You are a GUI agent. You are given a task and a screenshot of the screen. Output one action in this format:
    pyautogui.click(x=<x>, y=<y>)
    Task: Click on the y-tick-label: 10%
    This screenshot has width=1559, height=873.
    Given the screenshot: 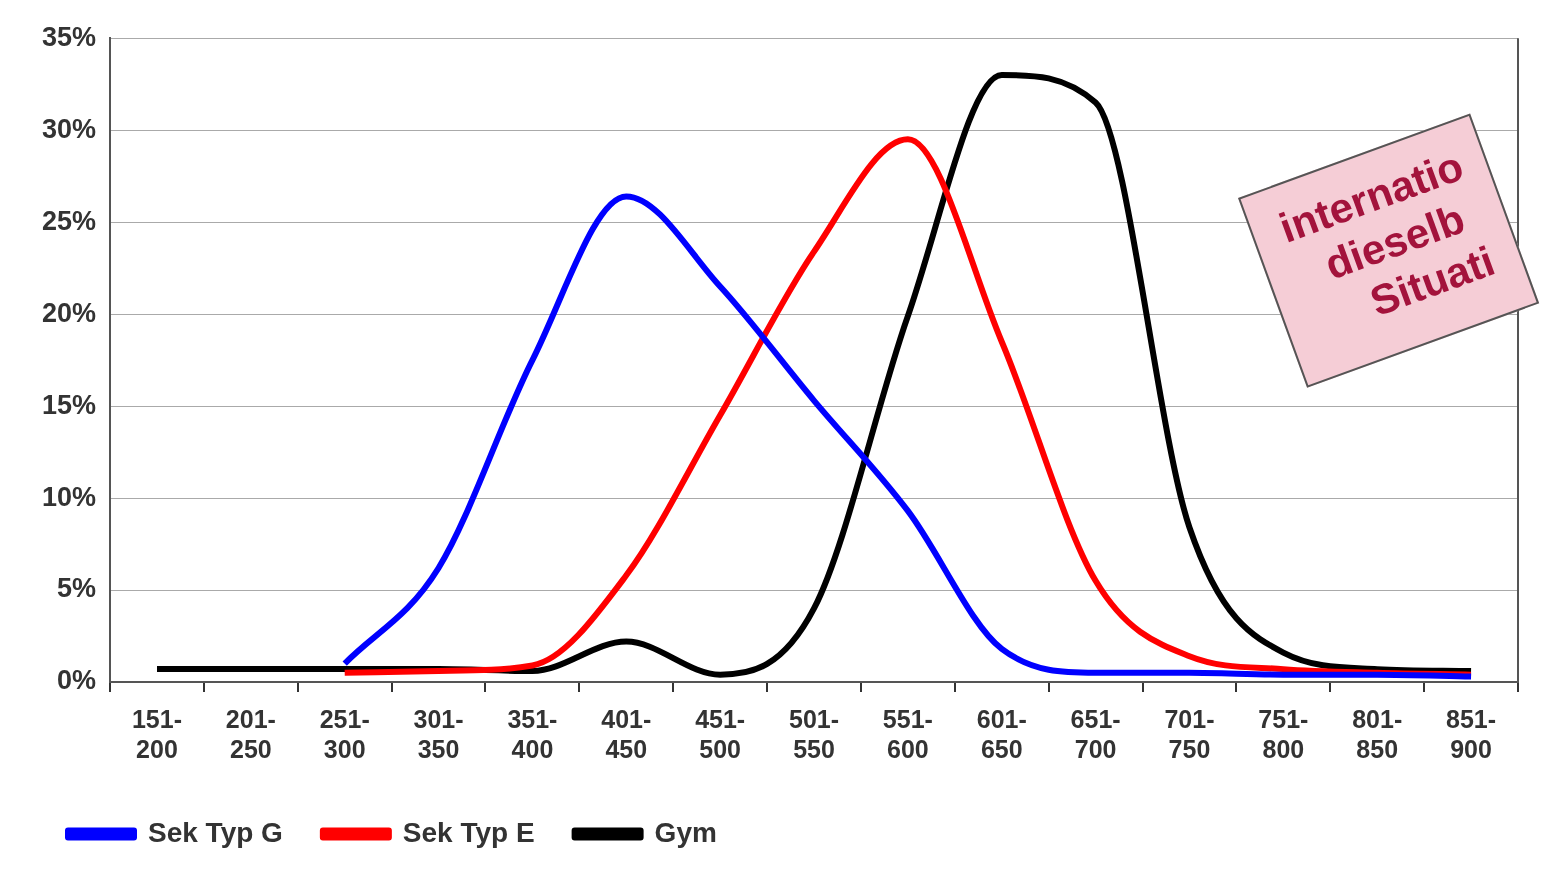 What is the action you would take?
    pyautogui.click(x=69, y=496)
    